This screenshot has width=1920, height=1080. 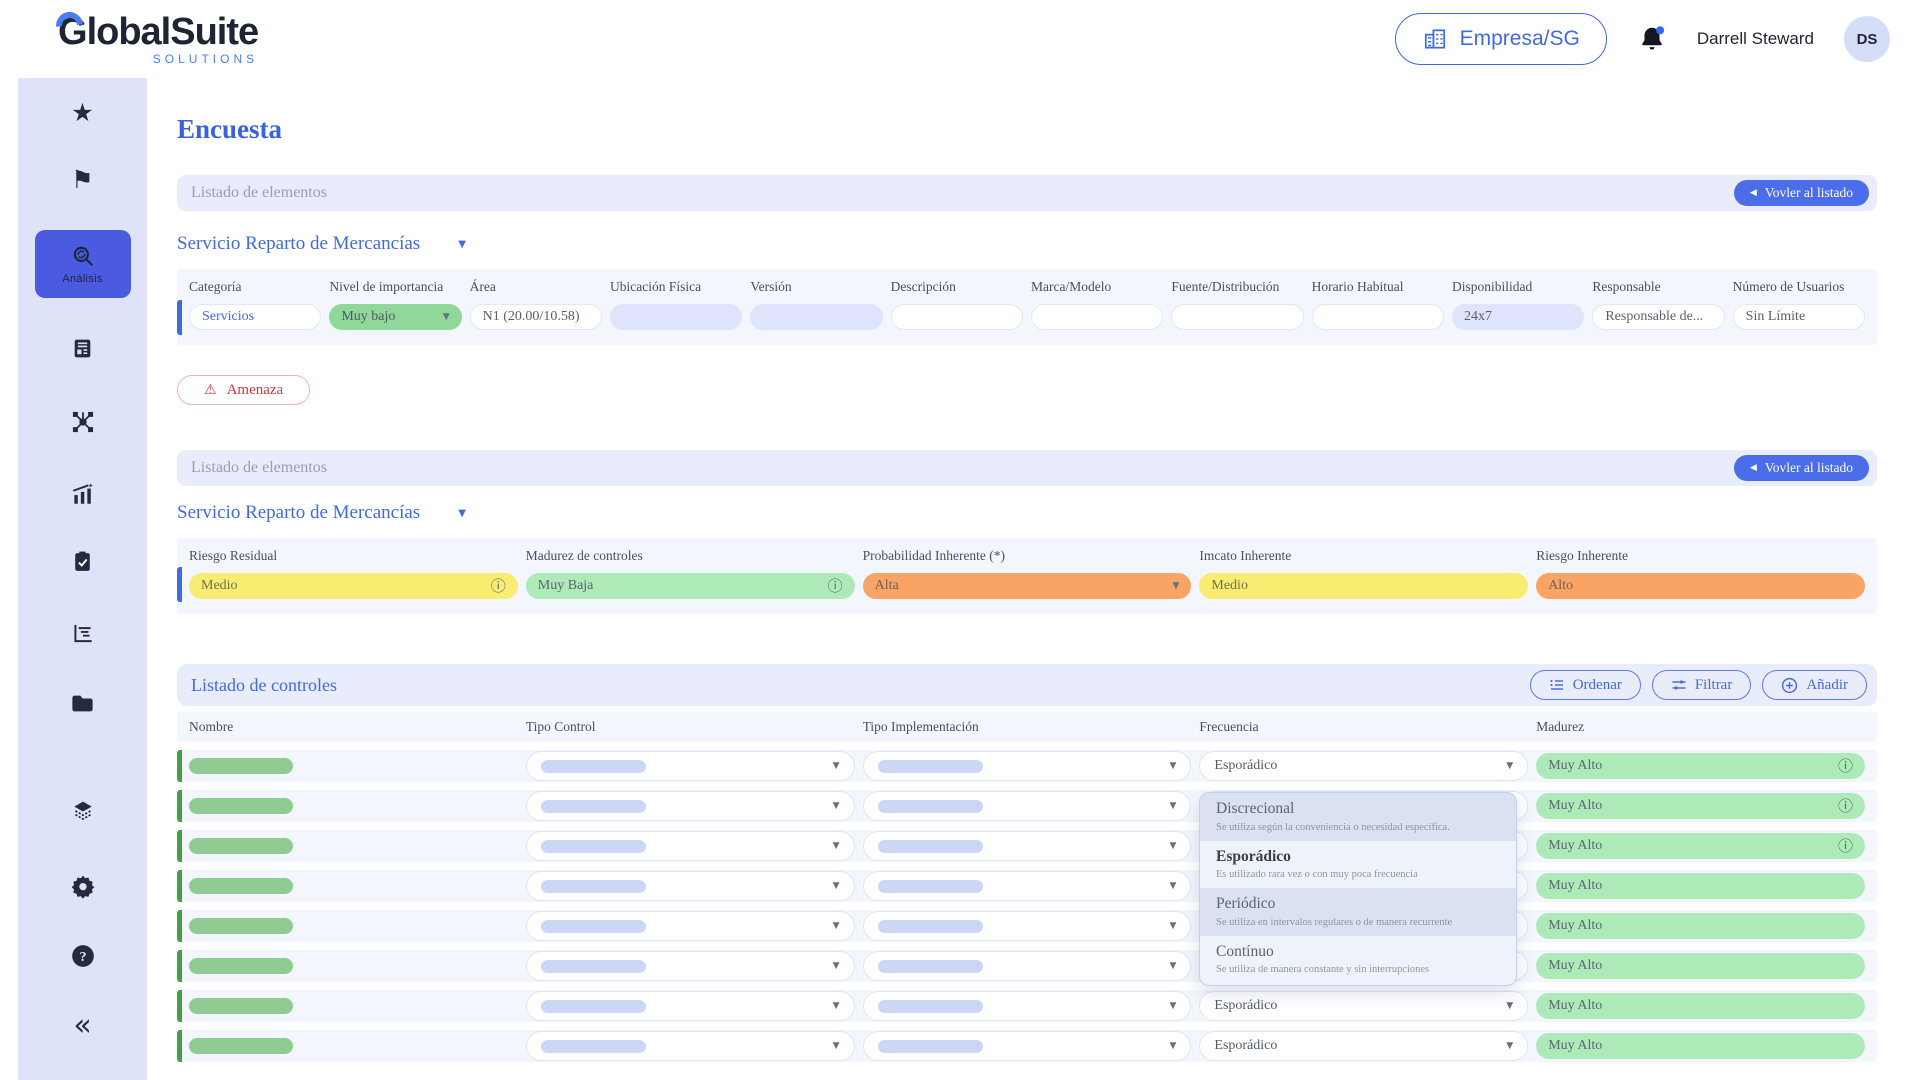 What do you see at coordinates (1867, 39) in the screenshot?
I see `user-avatar: DS` at bounding box center [1867, 39].